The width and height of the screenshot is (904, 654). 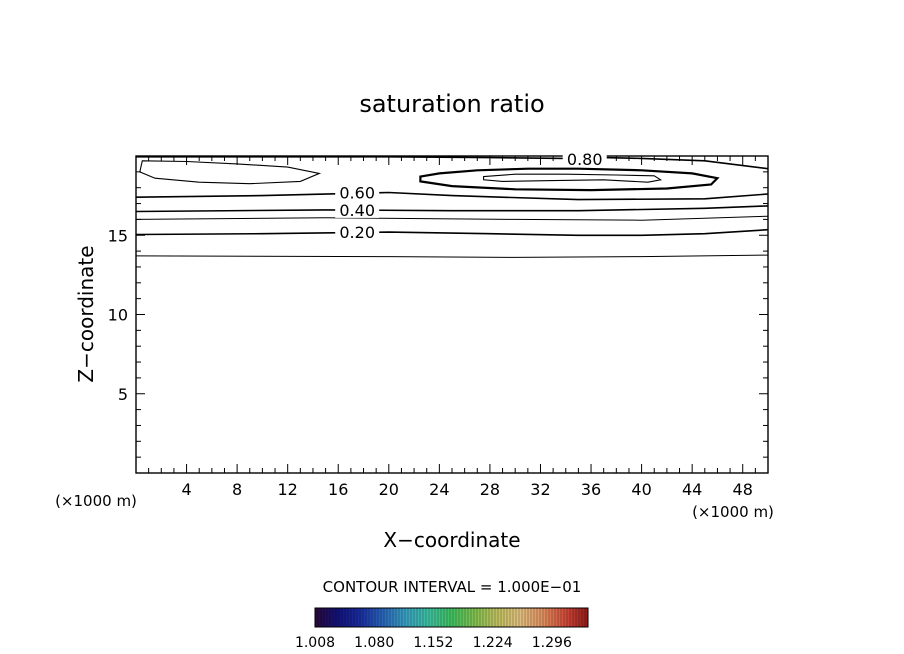 I want to click on x-tick-label: 48, so click(x=743, y=489).